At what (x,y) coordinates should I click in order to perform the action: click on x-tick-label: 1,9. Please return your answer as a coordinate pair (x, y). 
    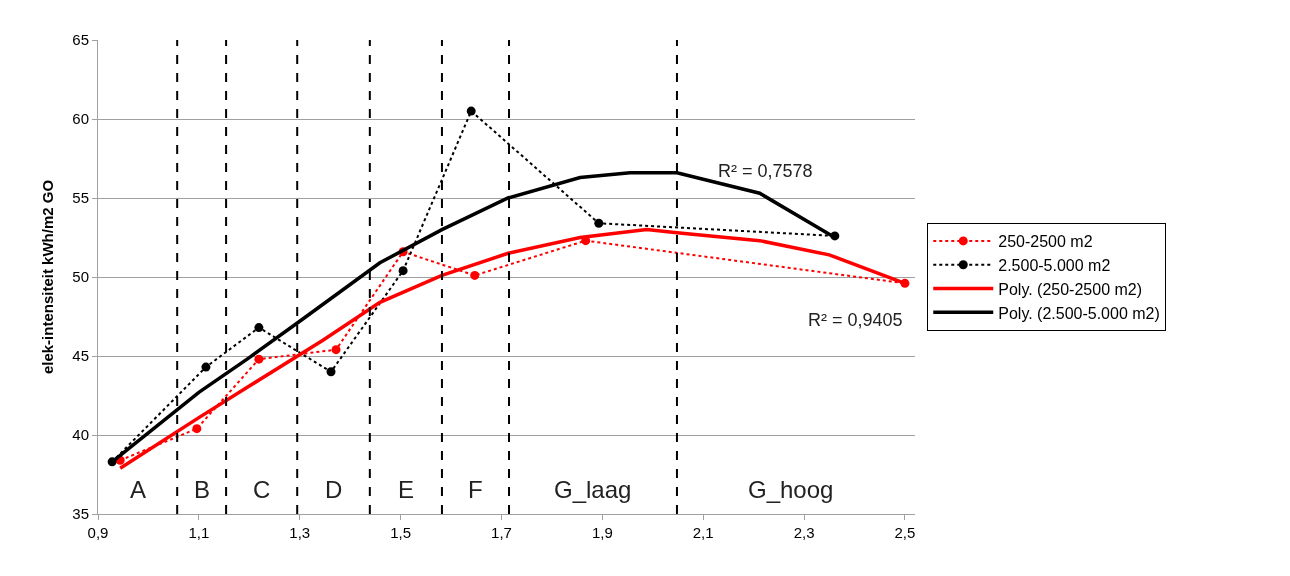
    Looking at the image, I should click on (602, 532).